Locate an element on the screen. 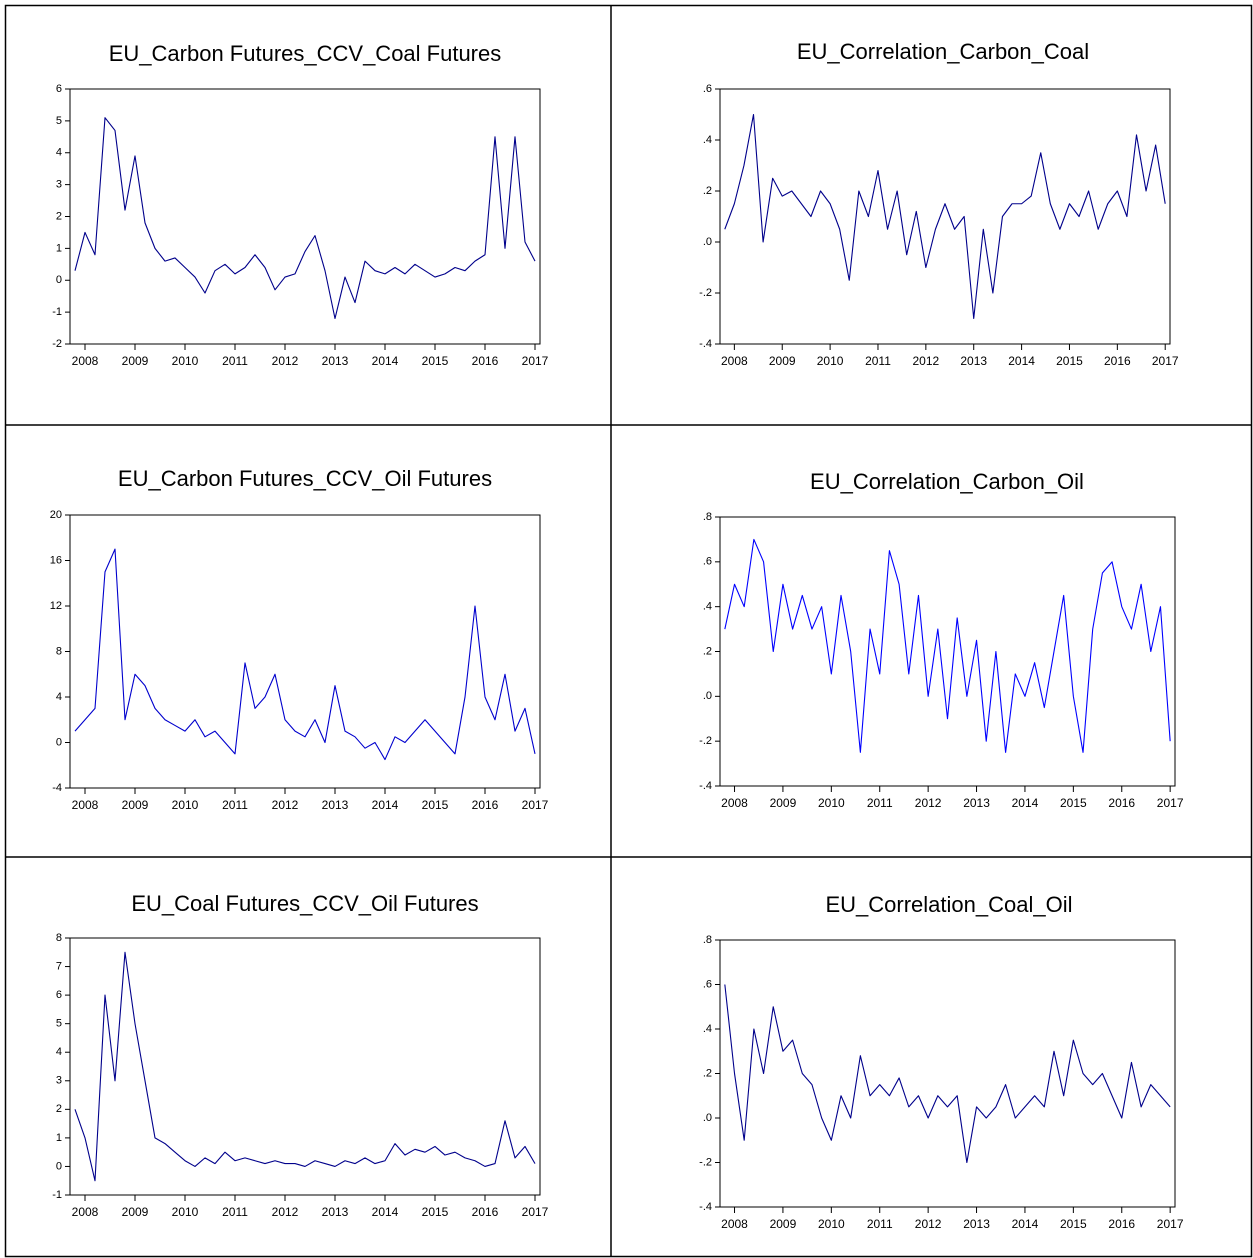 This screenshot has height=1258, width=1253. y-tick-label: 20 is located at coordinates (56, 515).